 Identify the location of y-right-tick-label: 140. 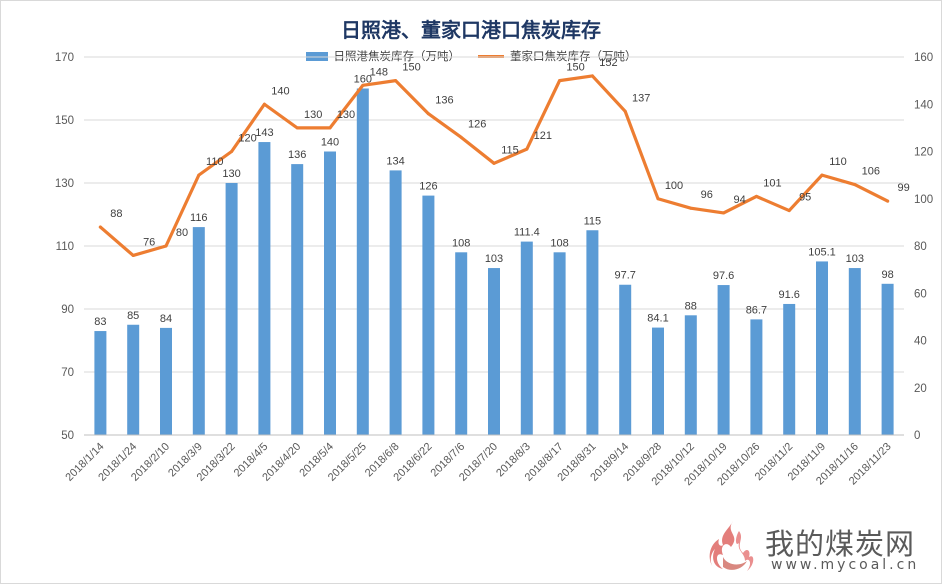
(923, 105).